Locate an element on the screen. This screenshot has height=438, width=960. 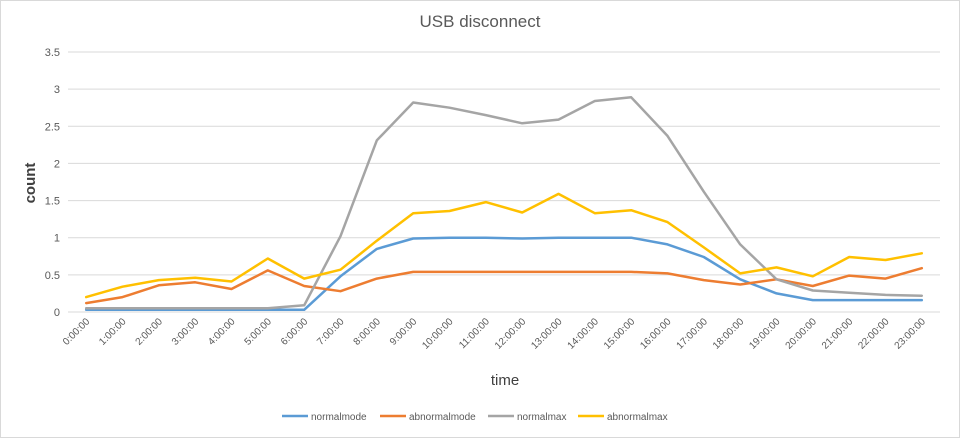
x-tick-label: 17:00:00 is located at coordinates (693, 334).